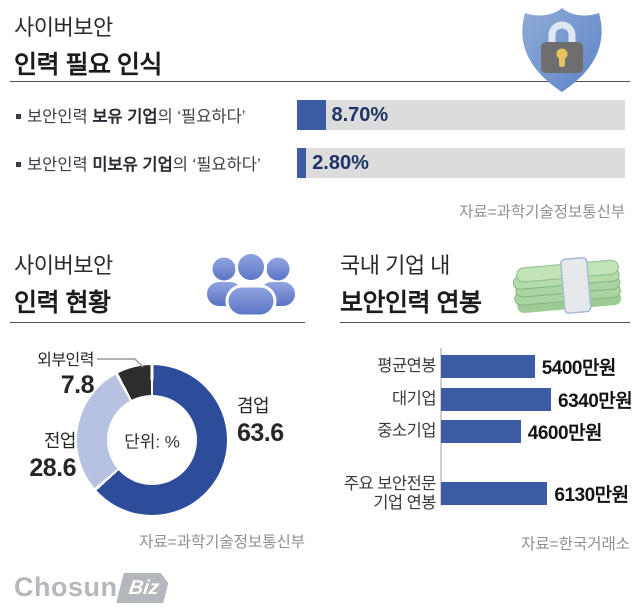 This screenshot has height=615, width=640. I want to click on salary-category-label: 주요 보안전문 기업 연봉, so click(383, 493).